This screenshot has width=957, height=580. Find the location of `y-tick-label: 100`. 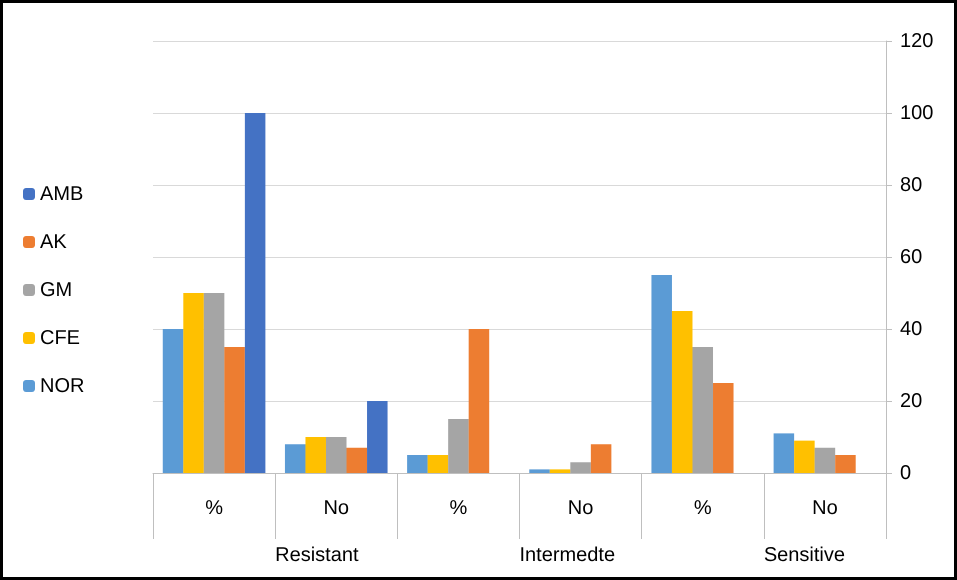

y-tick-label: 100 is located at coordinates (917, 113).